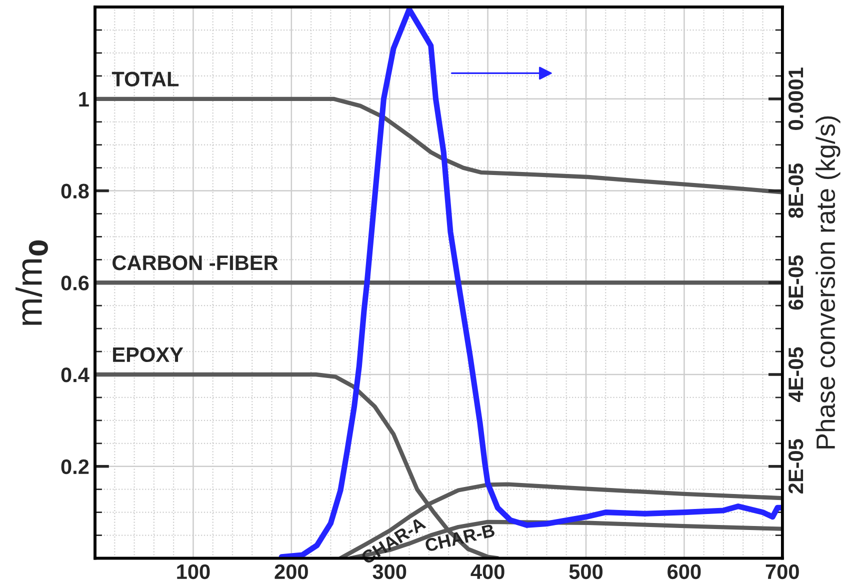 The height and width of the screenshot is (587, 856). What do you see at coordinates (828, 282) in the screenshot?
I see `y2-axis-title: Phase conversion rate (kg/s)` at bounding box center [828, 282].